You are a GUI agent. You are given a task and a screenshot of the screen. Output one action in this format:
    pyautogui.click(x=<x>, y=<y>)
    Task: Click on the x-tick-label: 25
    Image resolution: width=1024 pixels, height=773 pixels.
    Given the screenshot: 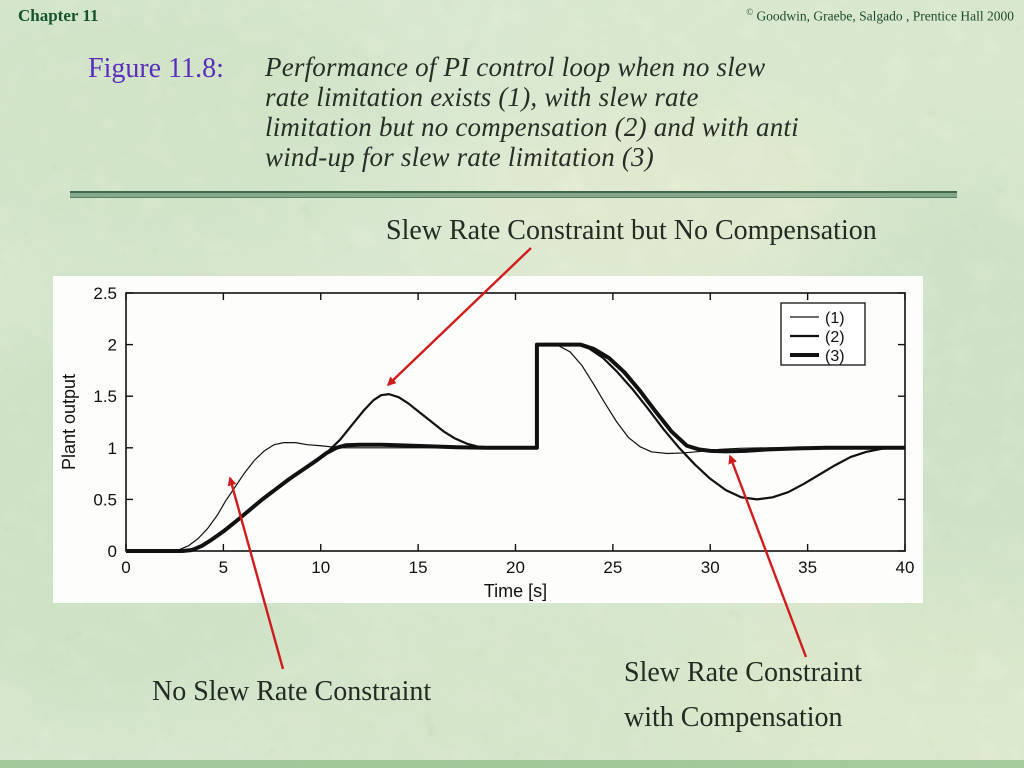 What is the action you would take?
    pyautogui.click(x=612, y=567)
    